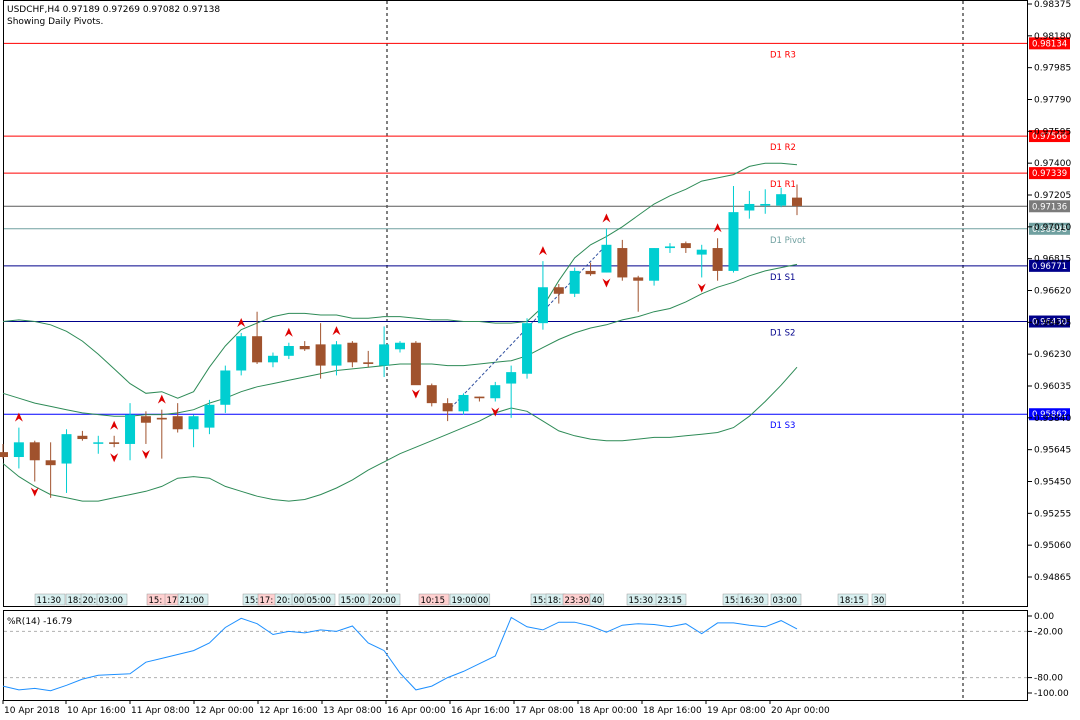  I want to click on bollinger-lower, so click(400, 434).